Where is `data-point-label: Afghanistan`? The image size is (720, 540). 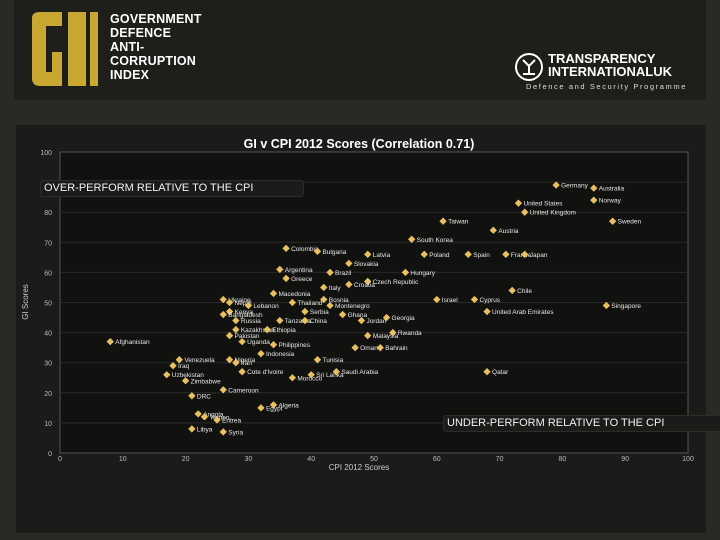 data-point-label: Afghanistan is located at coordinates (132, 342).